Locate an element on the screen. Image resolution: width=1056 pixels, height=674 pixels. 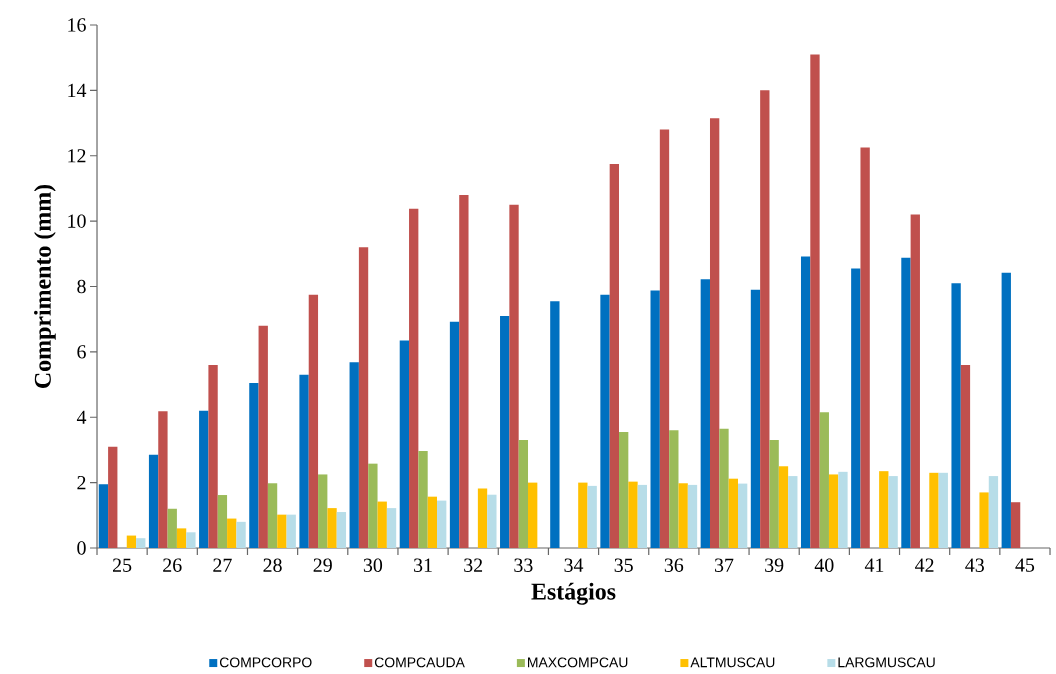
x-tick-label: 45 is located at coordinates (1025, 565).